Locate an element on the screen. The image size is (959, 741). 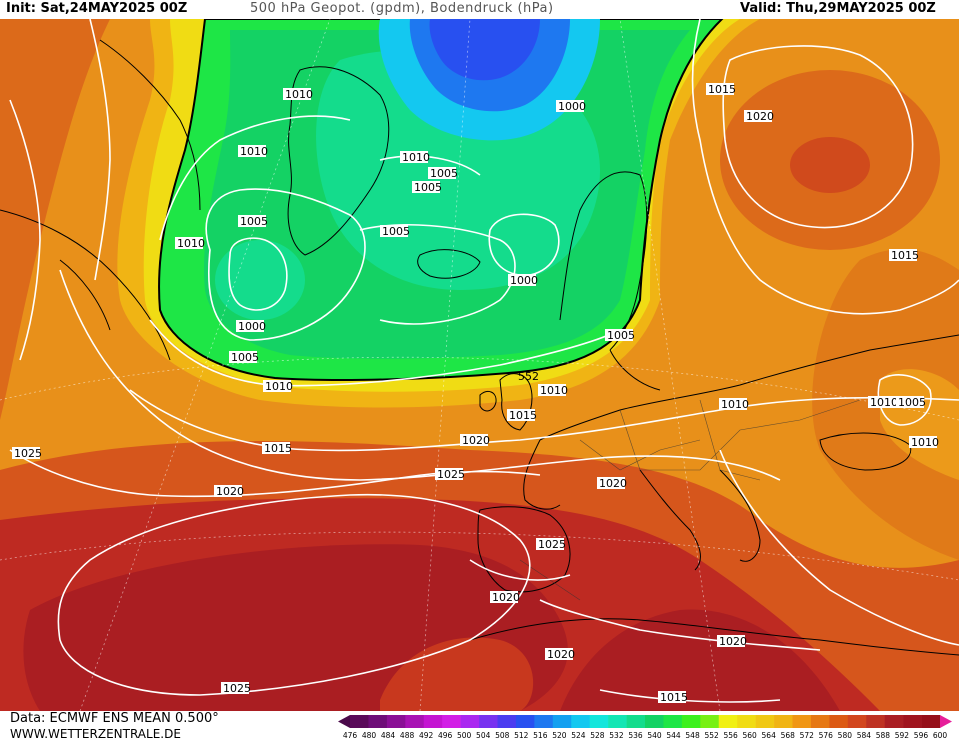
colorbar-tick-label: 528 is located at coordinates (597, 735).